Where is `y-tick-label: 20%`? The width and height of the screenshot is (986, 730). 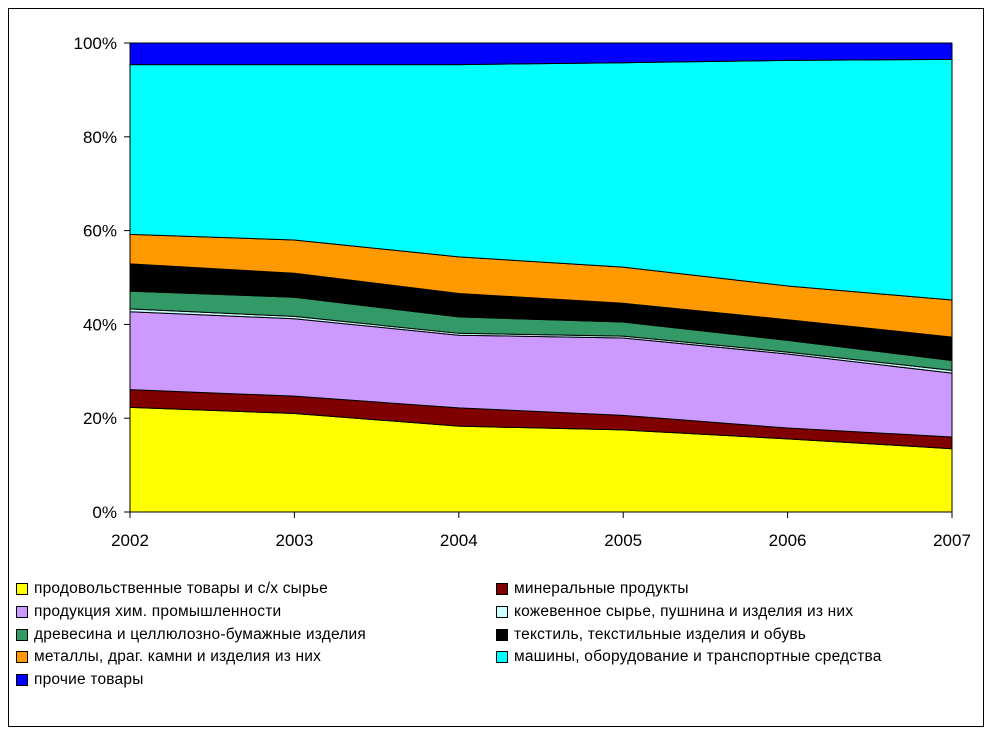 y-tick-label: 20% is located at coordinates (100, 418).